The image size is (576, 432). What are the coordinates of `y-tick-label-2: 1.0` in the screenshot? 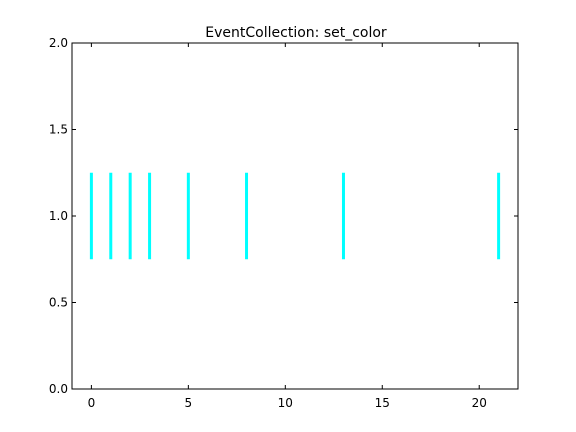 It's located at (58, 216).